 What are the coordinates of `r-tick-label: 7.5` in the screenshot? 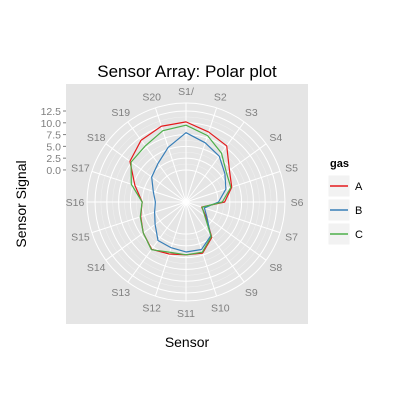 It's located at (53, 136).